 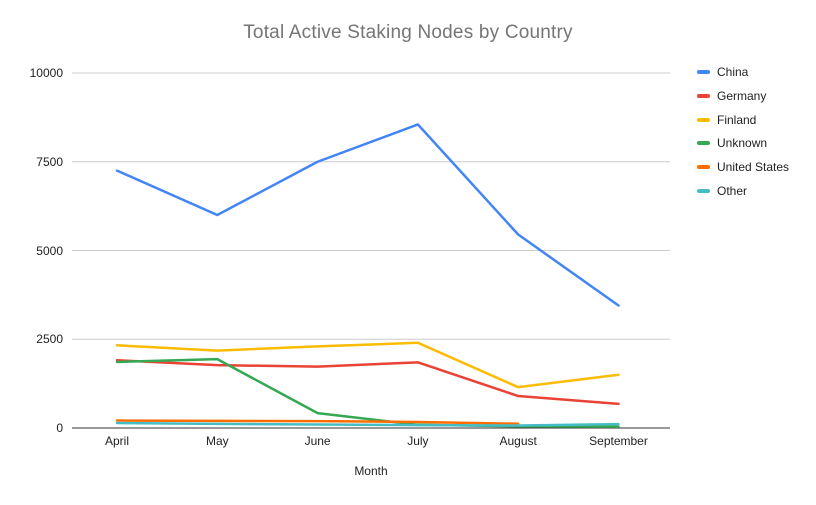 What do you see at coordinates (418, 441) in the screenshot?
I see `x-tick-label-july: July` at bounding box center [418, 441].